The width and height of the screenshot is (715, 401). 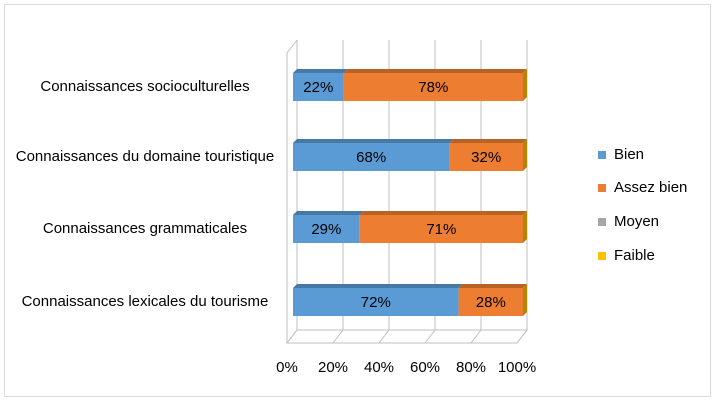 What do you see at coordinates (145, 301) in the screenshot?
I see `y-tick-label: Connaissances lexicales du tourisme` at bounding box center [145, 301].